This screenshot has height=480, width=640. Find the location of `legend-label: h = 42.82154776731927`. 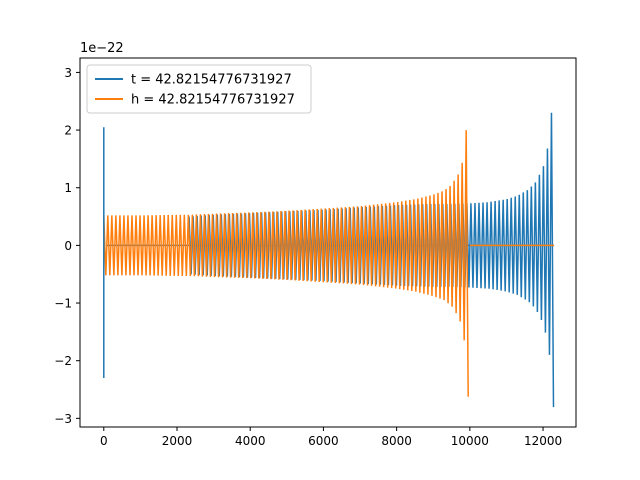

legend-label: h = 42.82154776731927 is located at coordinates (213, 100).